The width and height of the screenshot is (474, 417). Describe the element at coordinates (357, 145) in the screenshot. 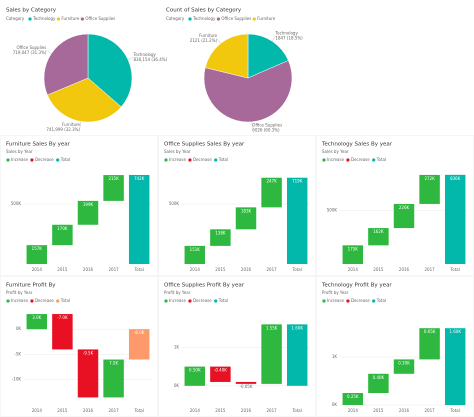

I see `chart-title: Technology Sales By year` at that location.